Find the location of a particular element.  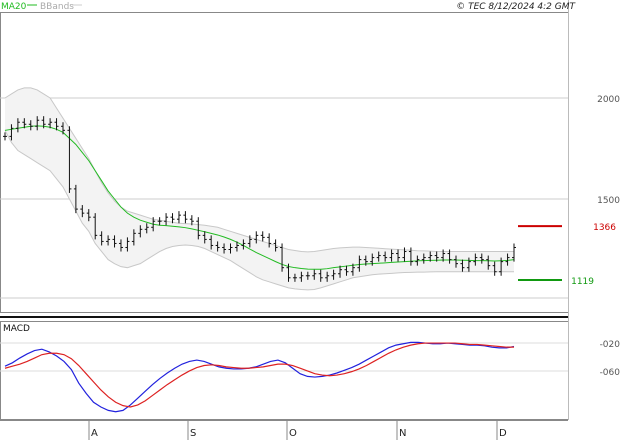

signal-line is located at coordinates (259, 375).